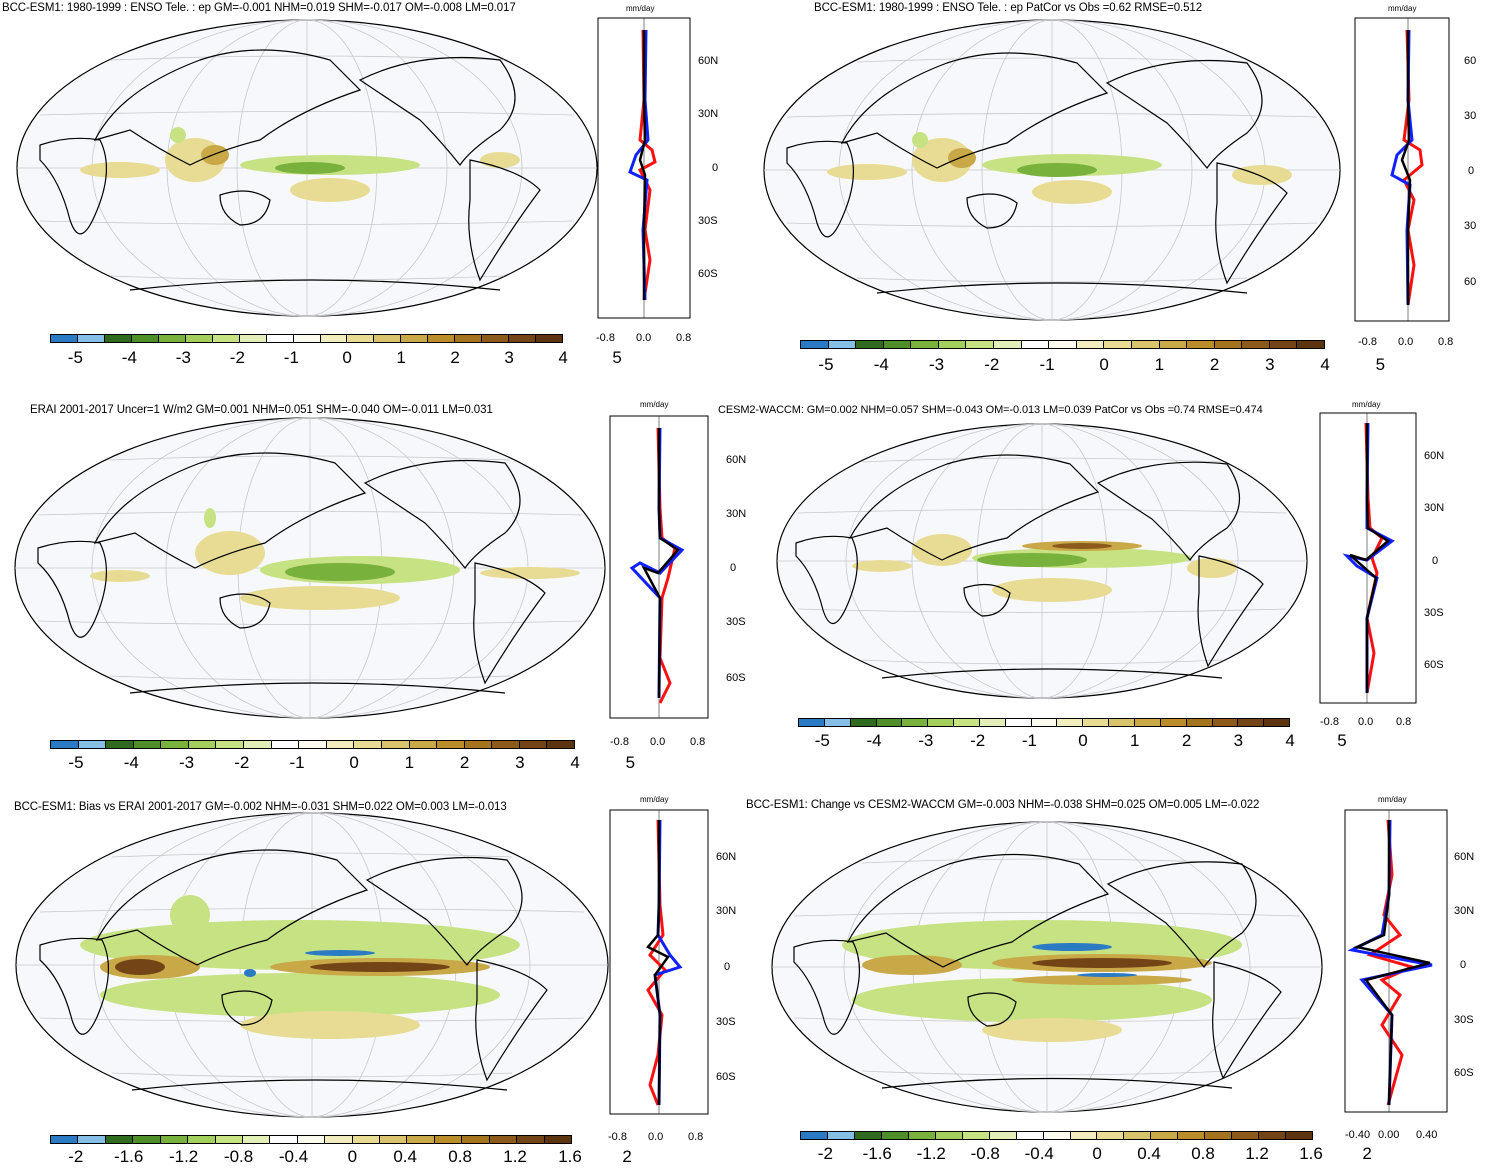 This screenshot has height=1169, width=1493. What do you see at coordinates (630, 762) in the screenshot?
I see `colorbar-label: 5` at bounding box center [630, 762].